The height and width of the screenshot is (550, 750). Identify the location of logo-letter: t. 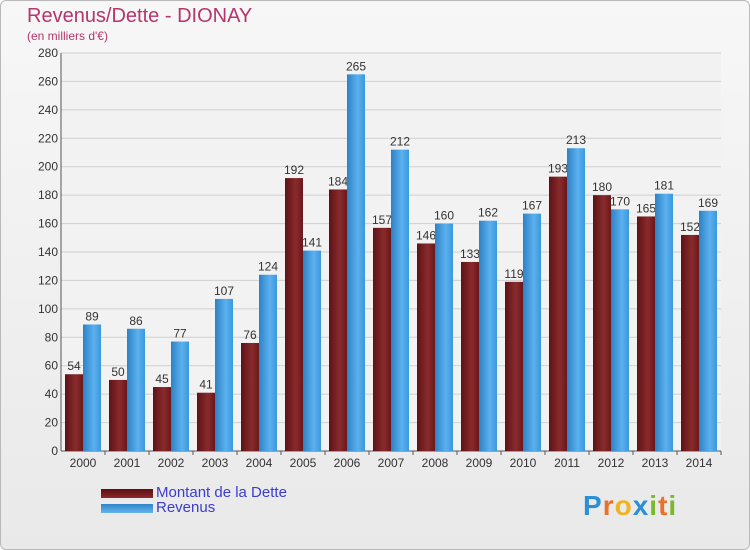
(663, 505).